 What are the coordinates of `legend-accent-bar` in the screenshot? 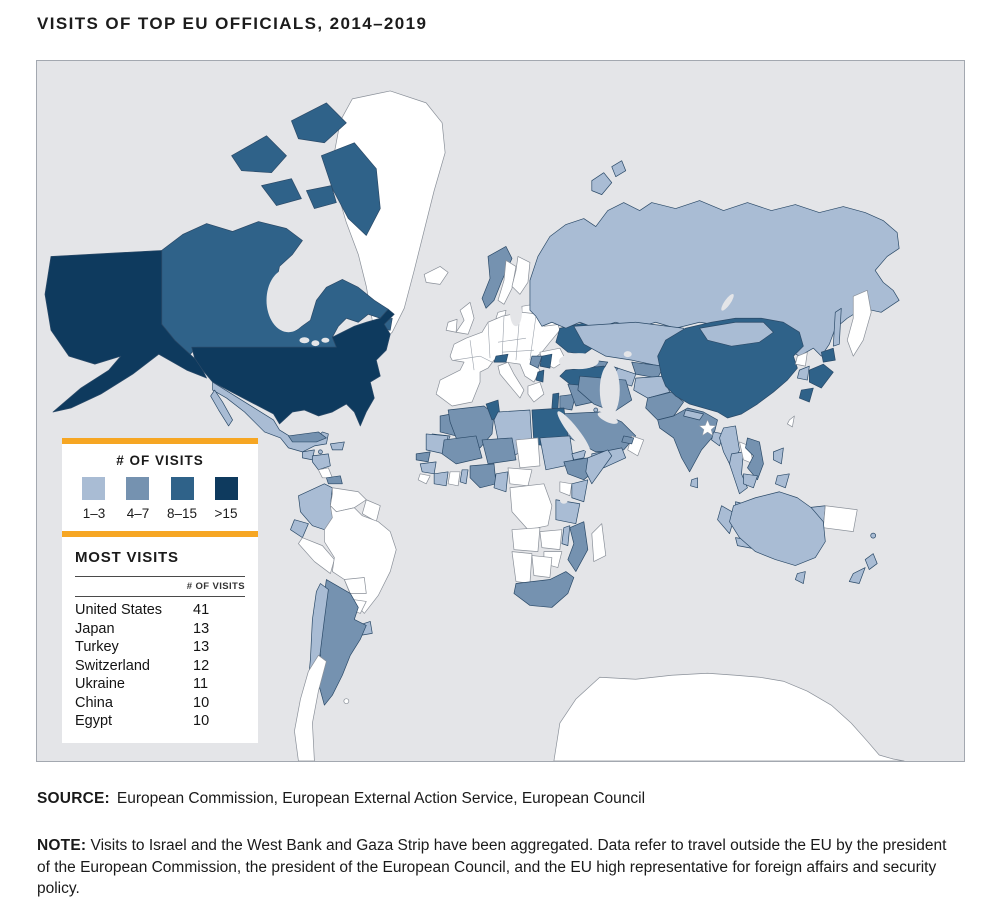 It's located at (160, 441).